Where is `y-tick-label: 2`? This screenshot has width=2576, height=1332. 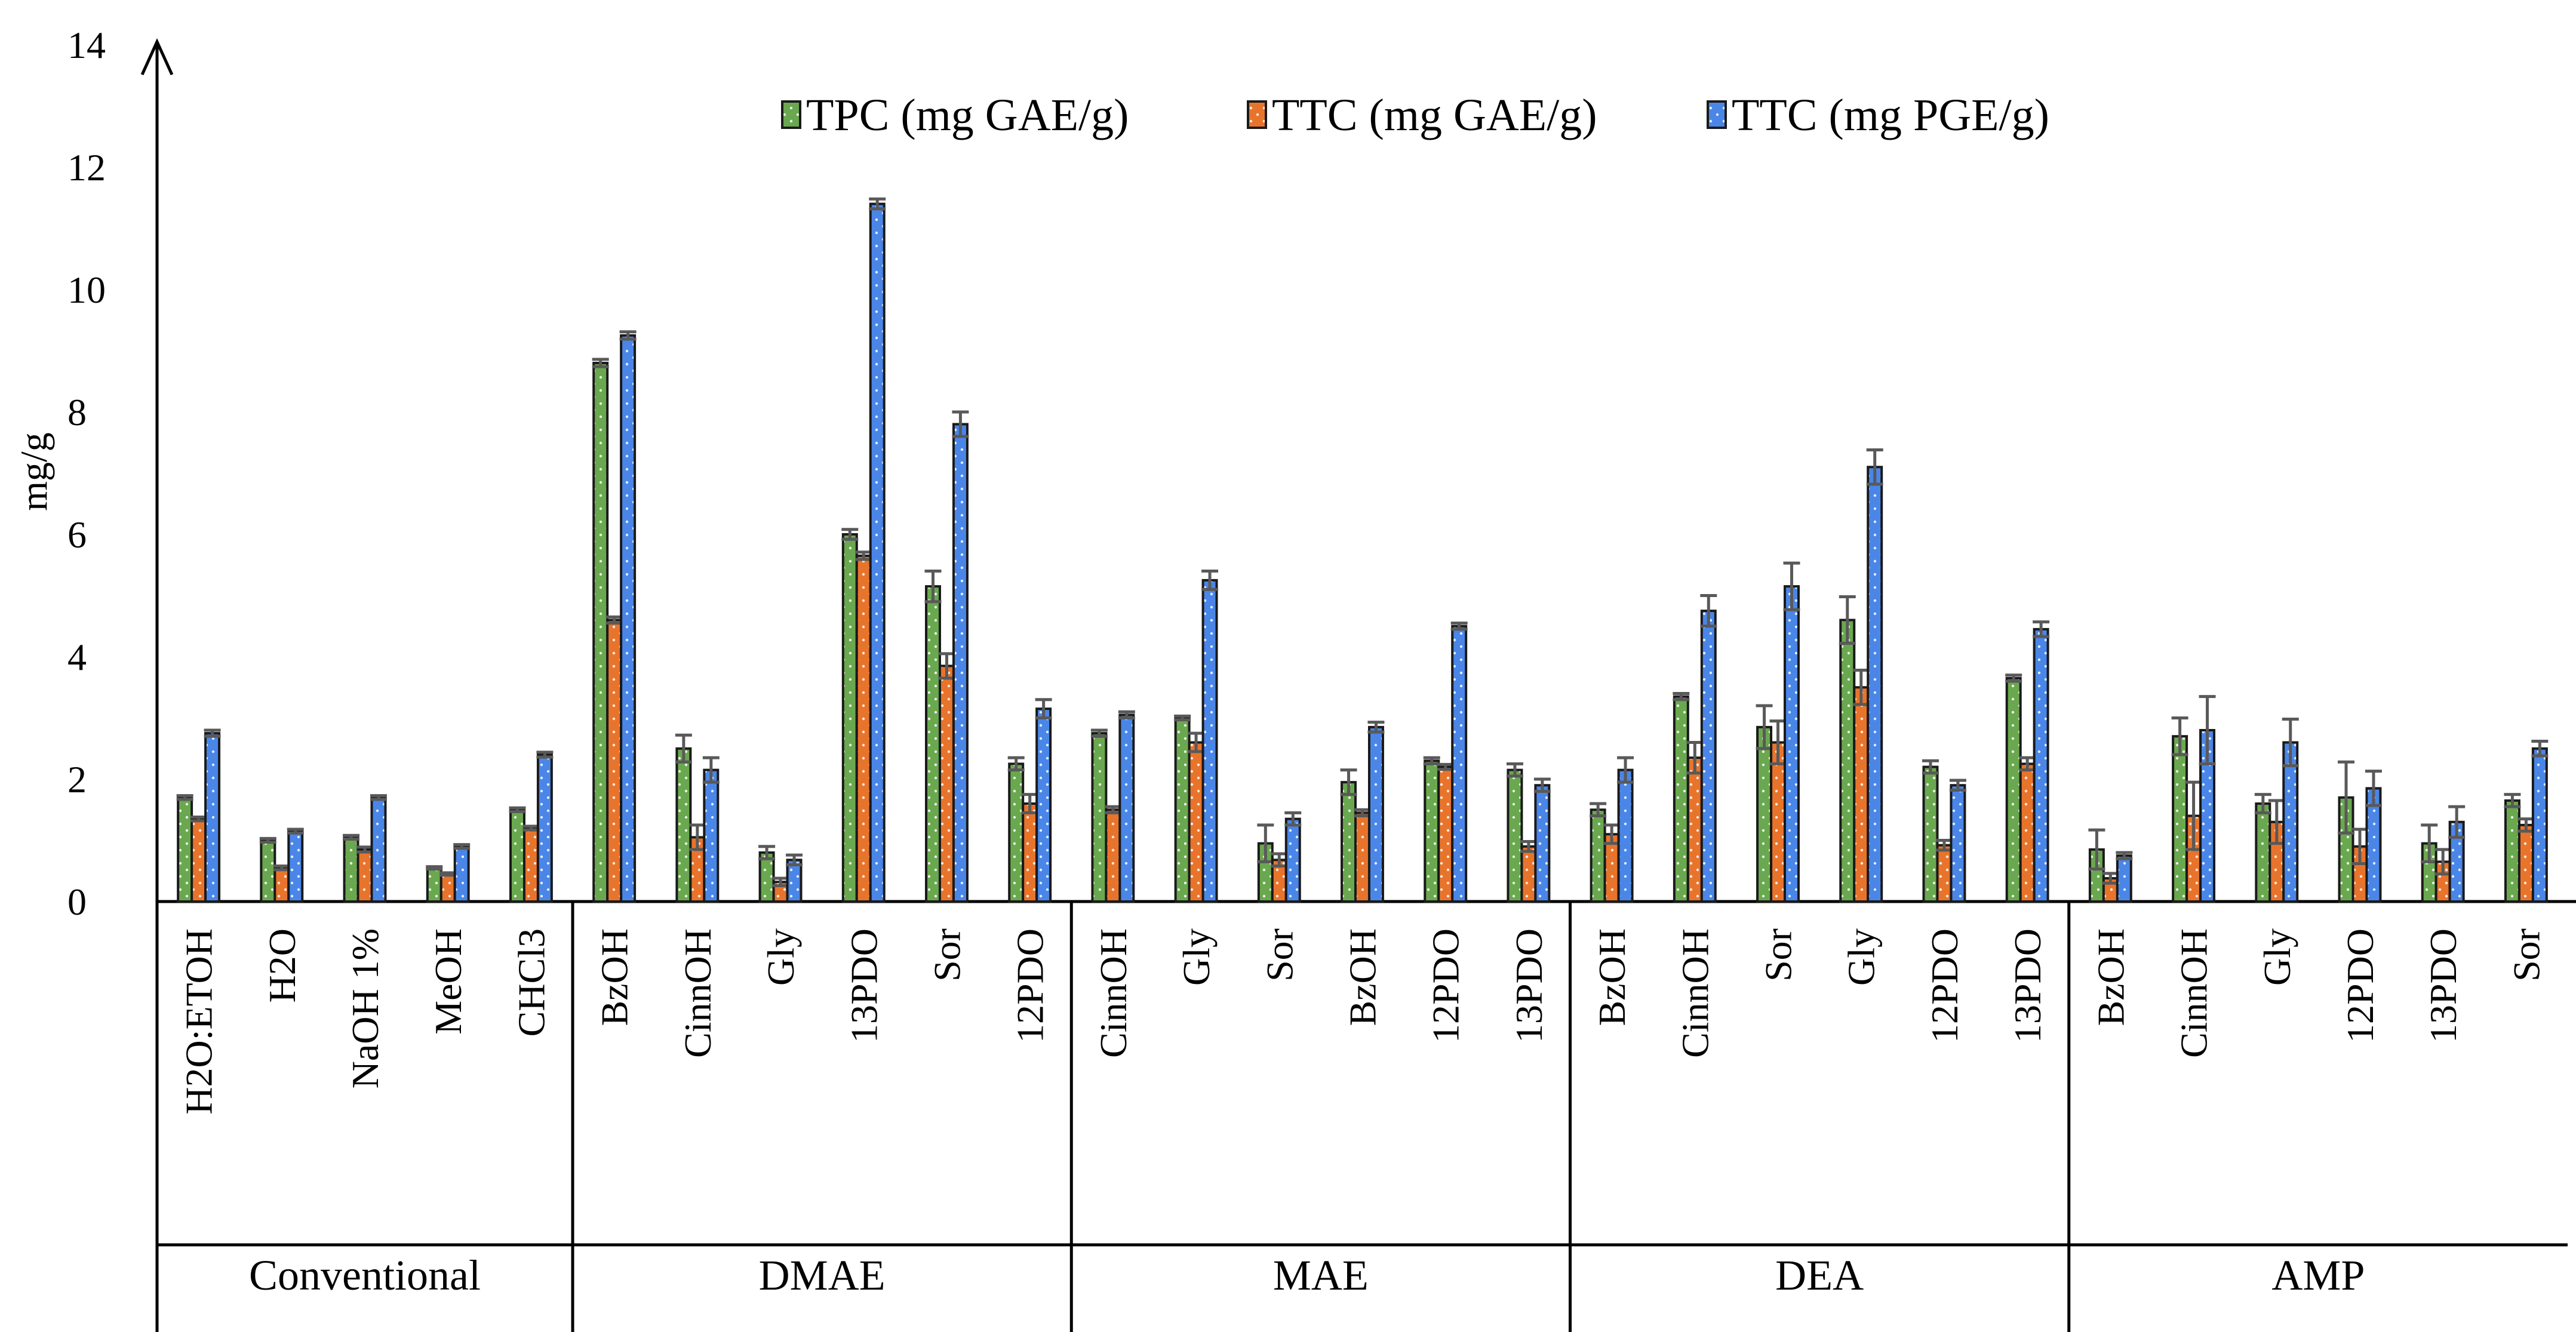 y-tick-label: 2 is located at coordinates (77, 780).